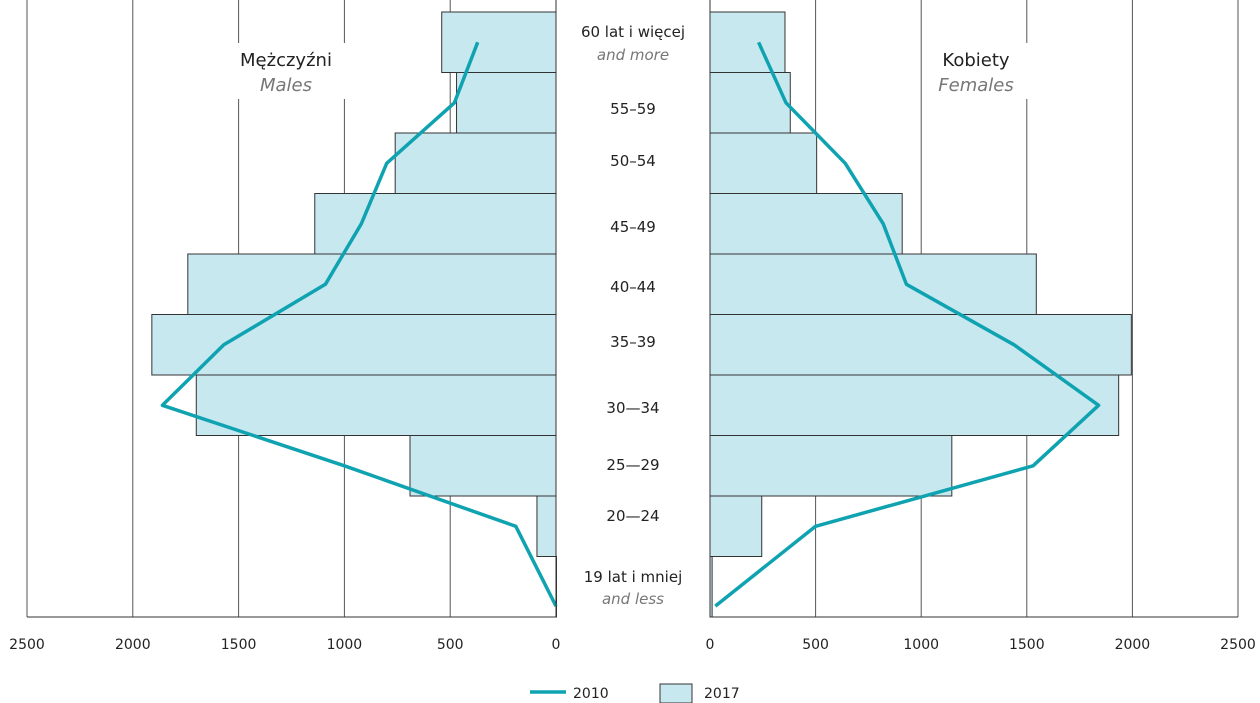 The image size is (1260, 703). I want to click on legend-label-2017: 2017, so click(722, 694).